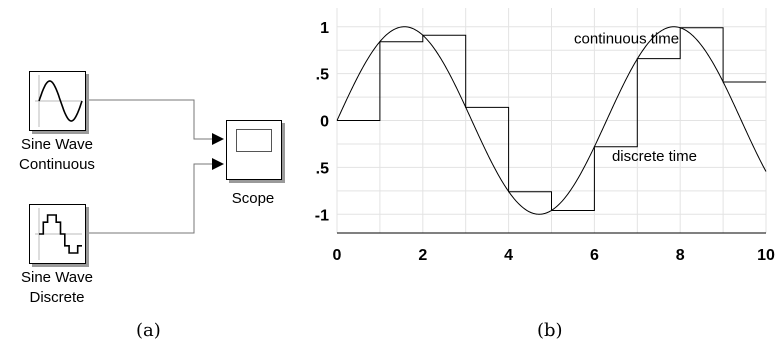 The width and height of the screenshot is (775, 354). Describe the element at coordinates (149, 119) in the screenshot. I see `signal-line-continuous` at that location.